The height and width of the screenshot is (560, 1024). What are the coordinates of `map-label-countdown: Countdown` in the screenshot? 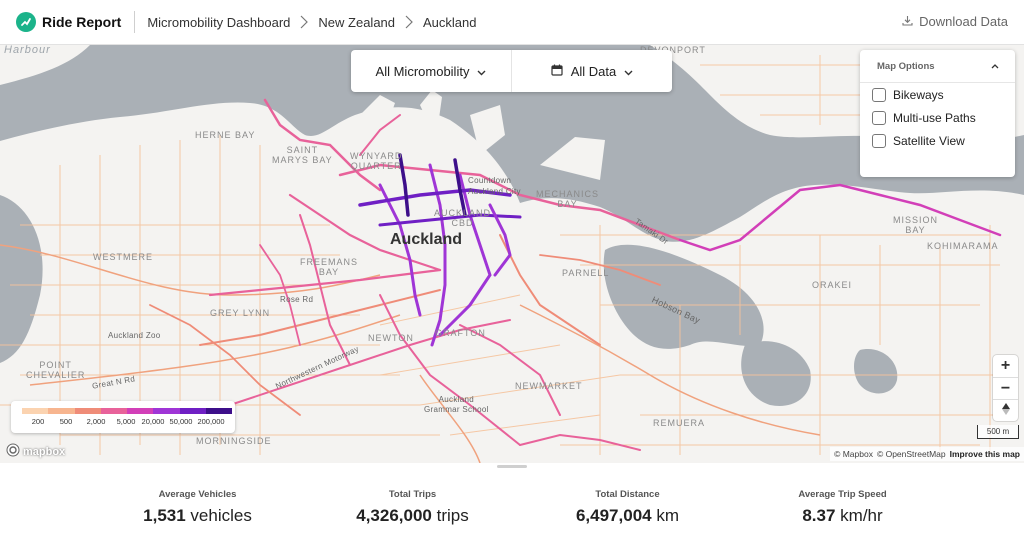 It's located at (490, 180).